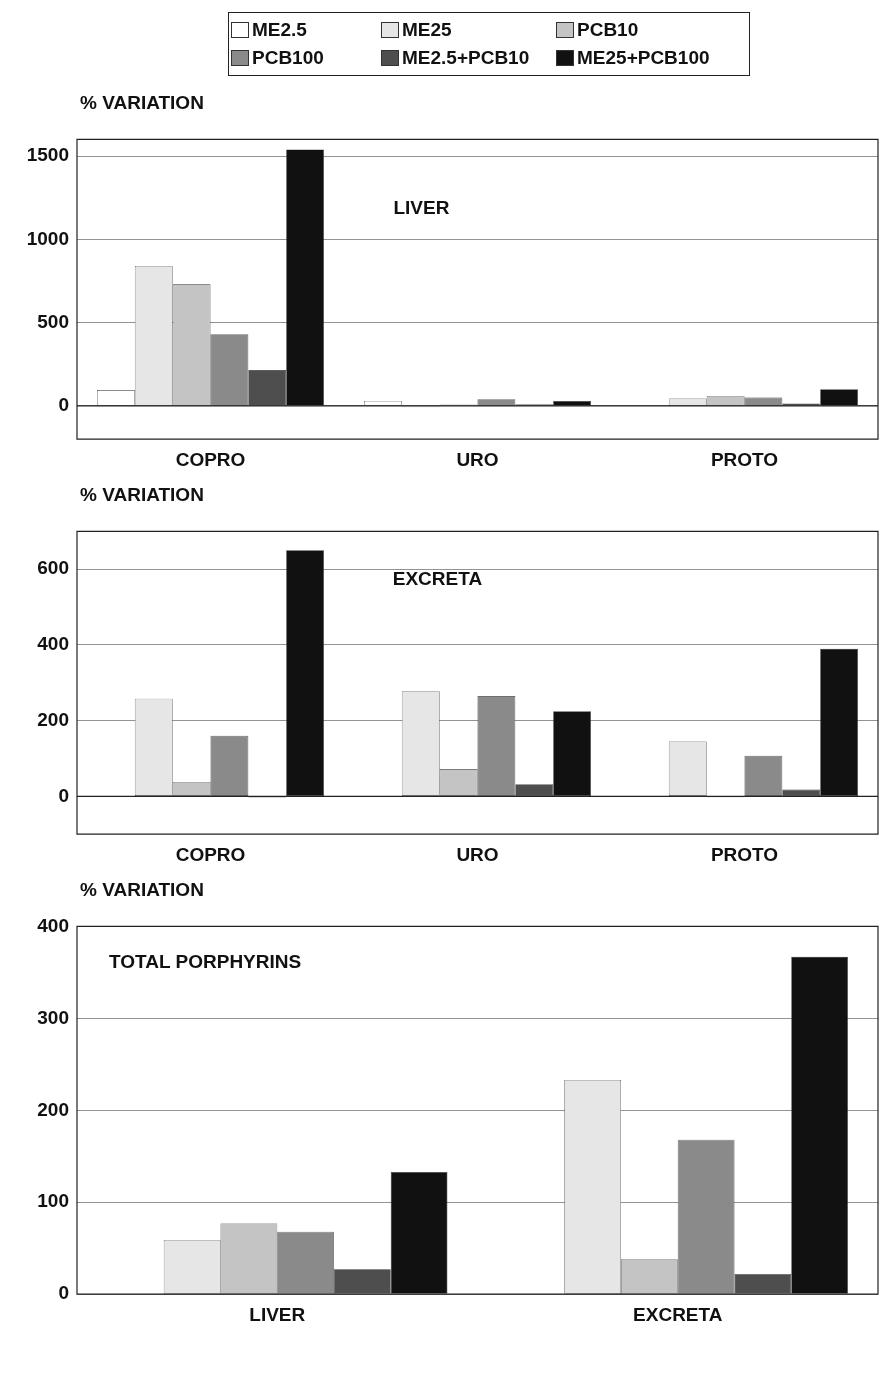 The image size is (880, 1396). What do you see at coordinates (437, 579) in the screenshot?
I see `text: EXCRETA` at bounding box center [437, 579].